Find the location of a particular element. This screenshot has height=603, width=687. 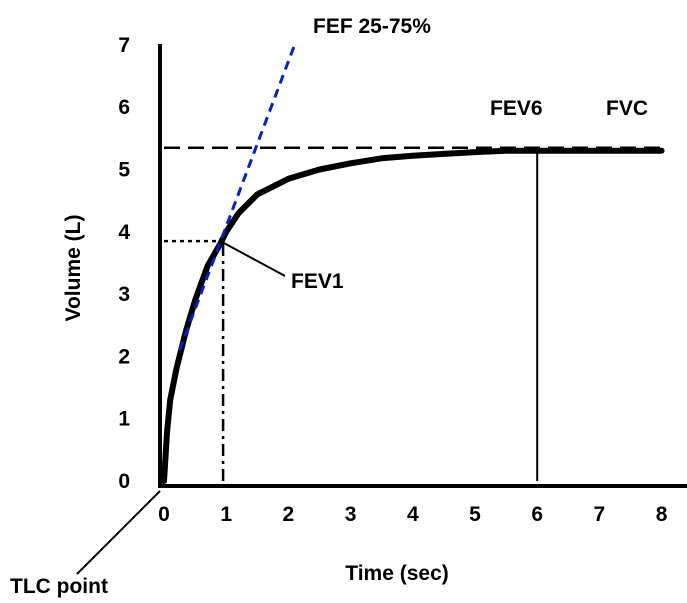

x-axis-title: Time (sec) is located at coordinates (397, 573).